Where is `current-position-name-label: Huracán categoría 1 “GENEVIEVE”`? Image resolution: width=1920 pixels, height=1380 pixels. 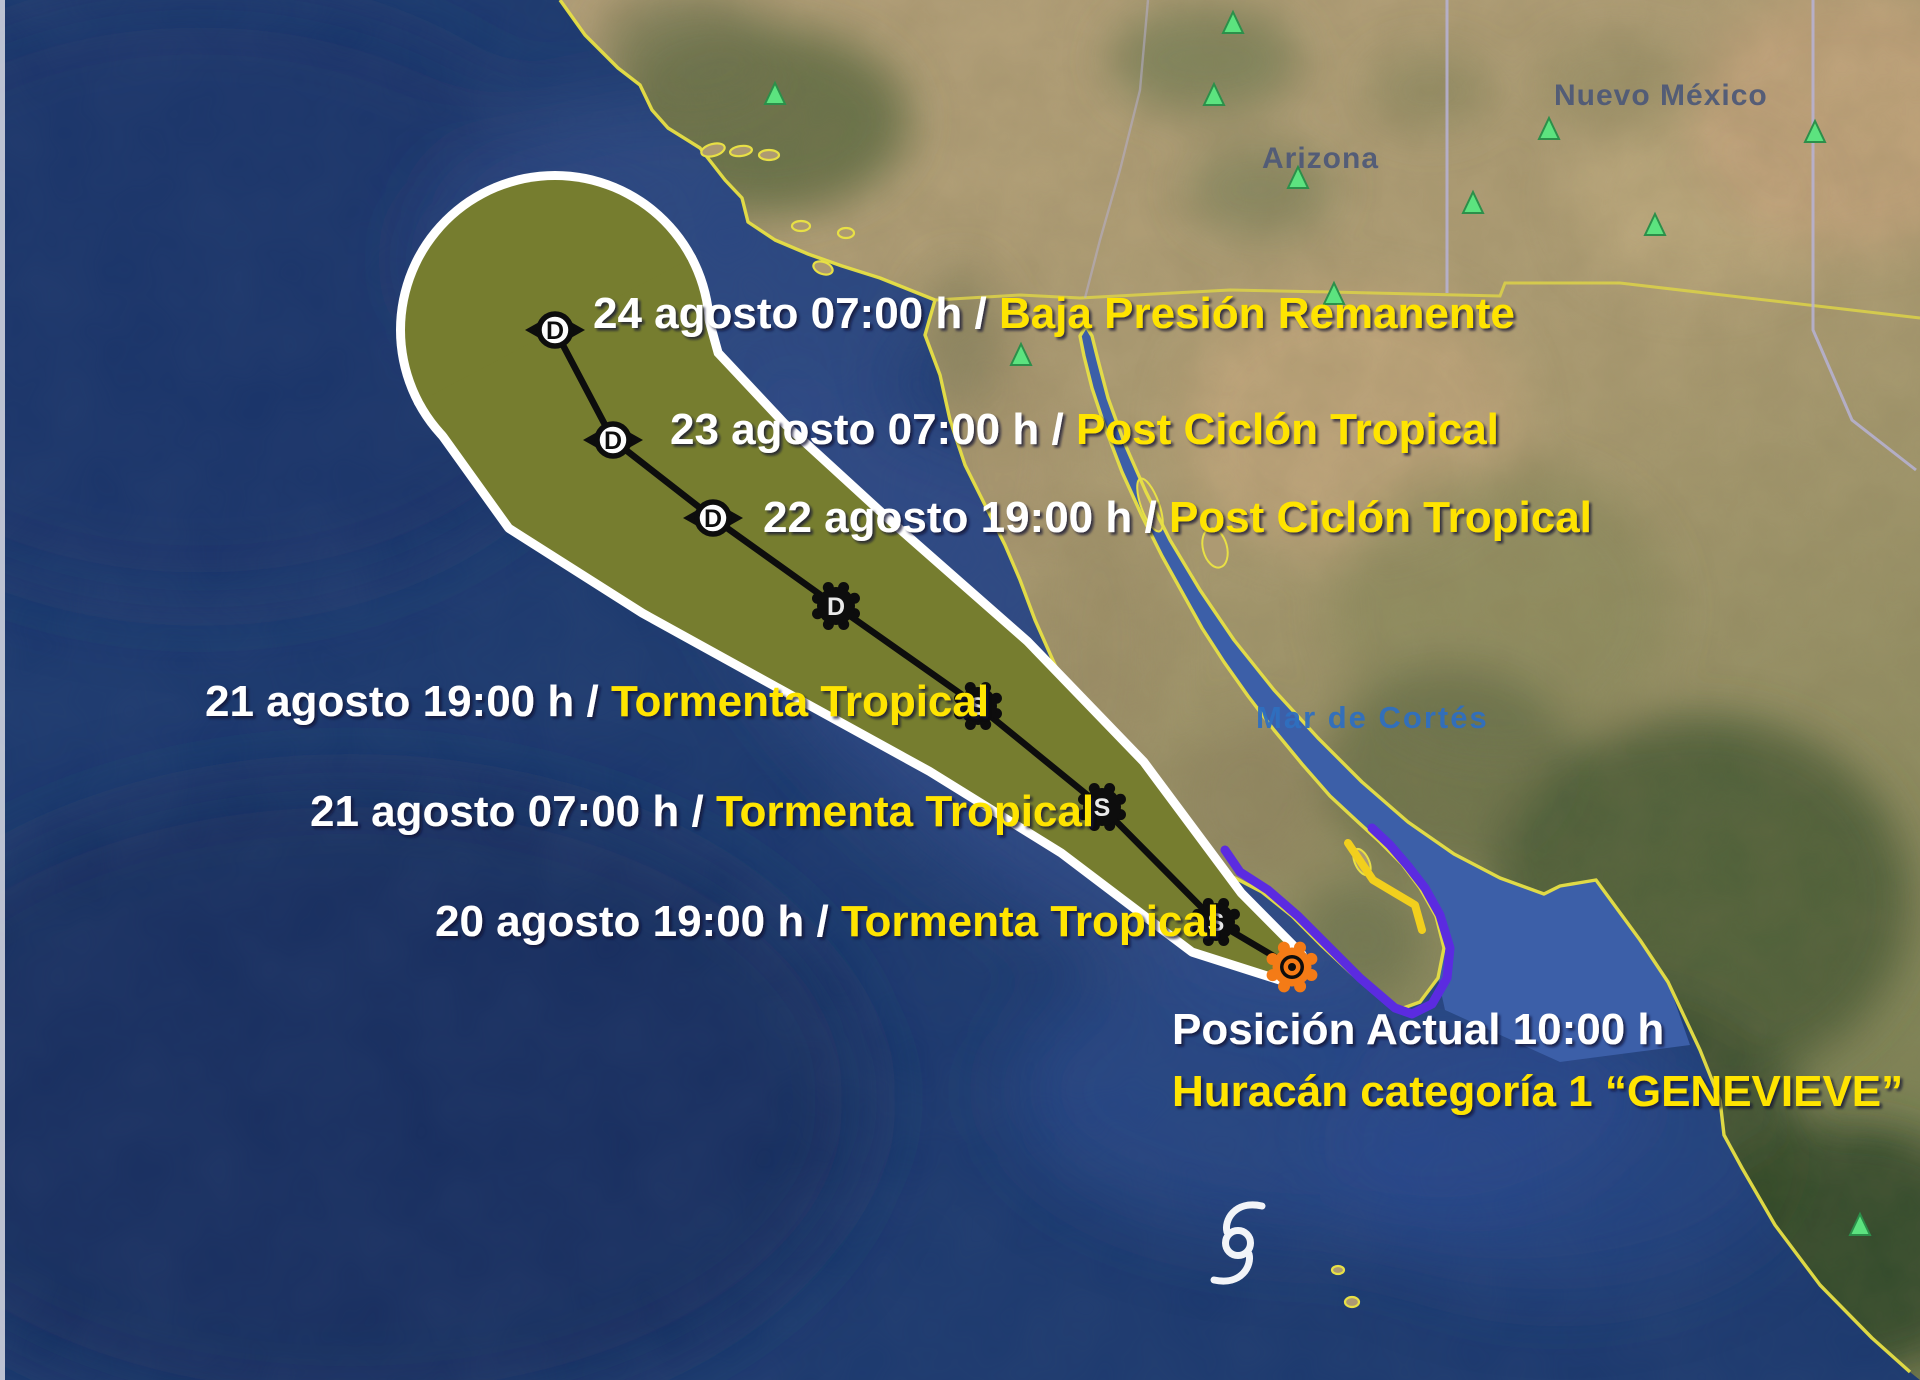 current-position-name-label: Huracán categoría 1 “GENEVIEVE” is located at coordinates (1537, 1091).